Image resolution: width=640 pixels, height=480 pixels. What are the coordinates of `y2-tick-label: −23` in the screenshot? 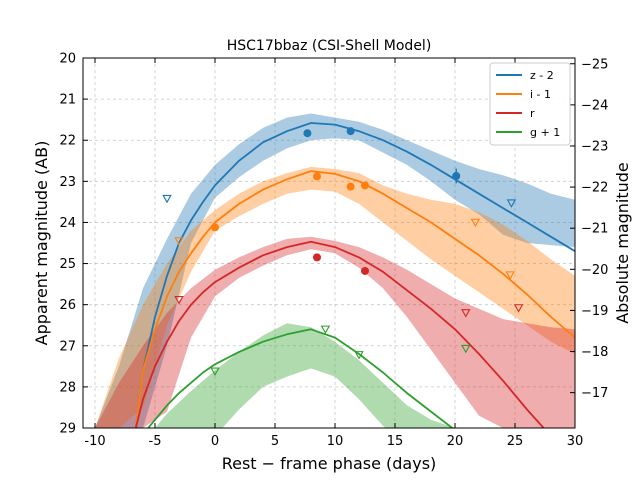 It's located at (594, 146).